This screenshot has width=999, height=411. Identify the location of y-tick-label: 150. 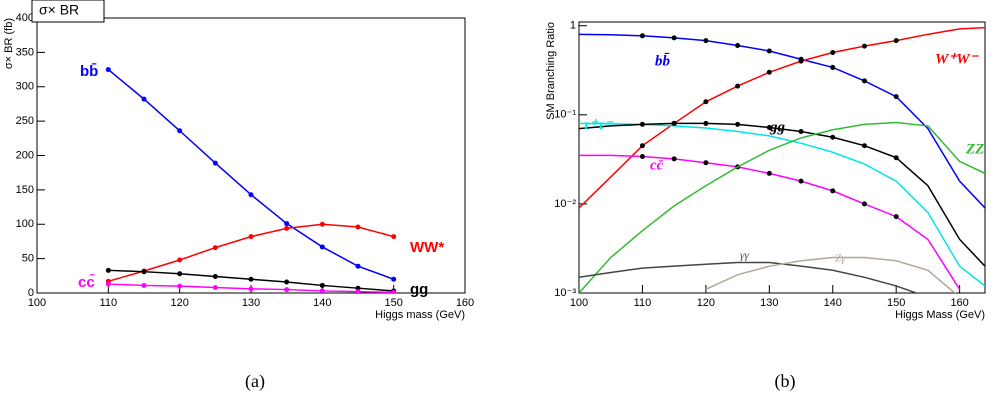
(25, 190).